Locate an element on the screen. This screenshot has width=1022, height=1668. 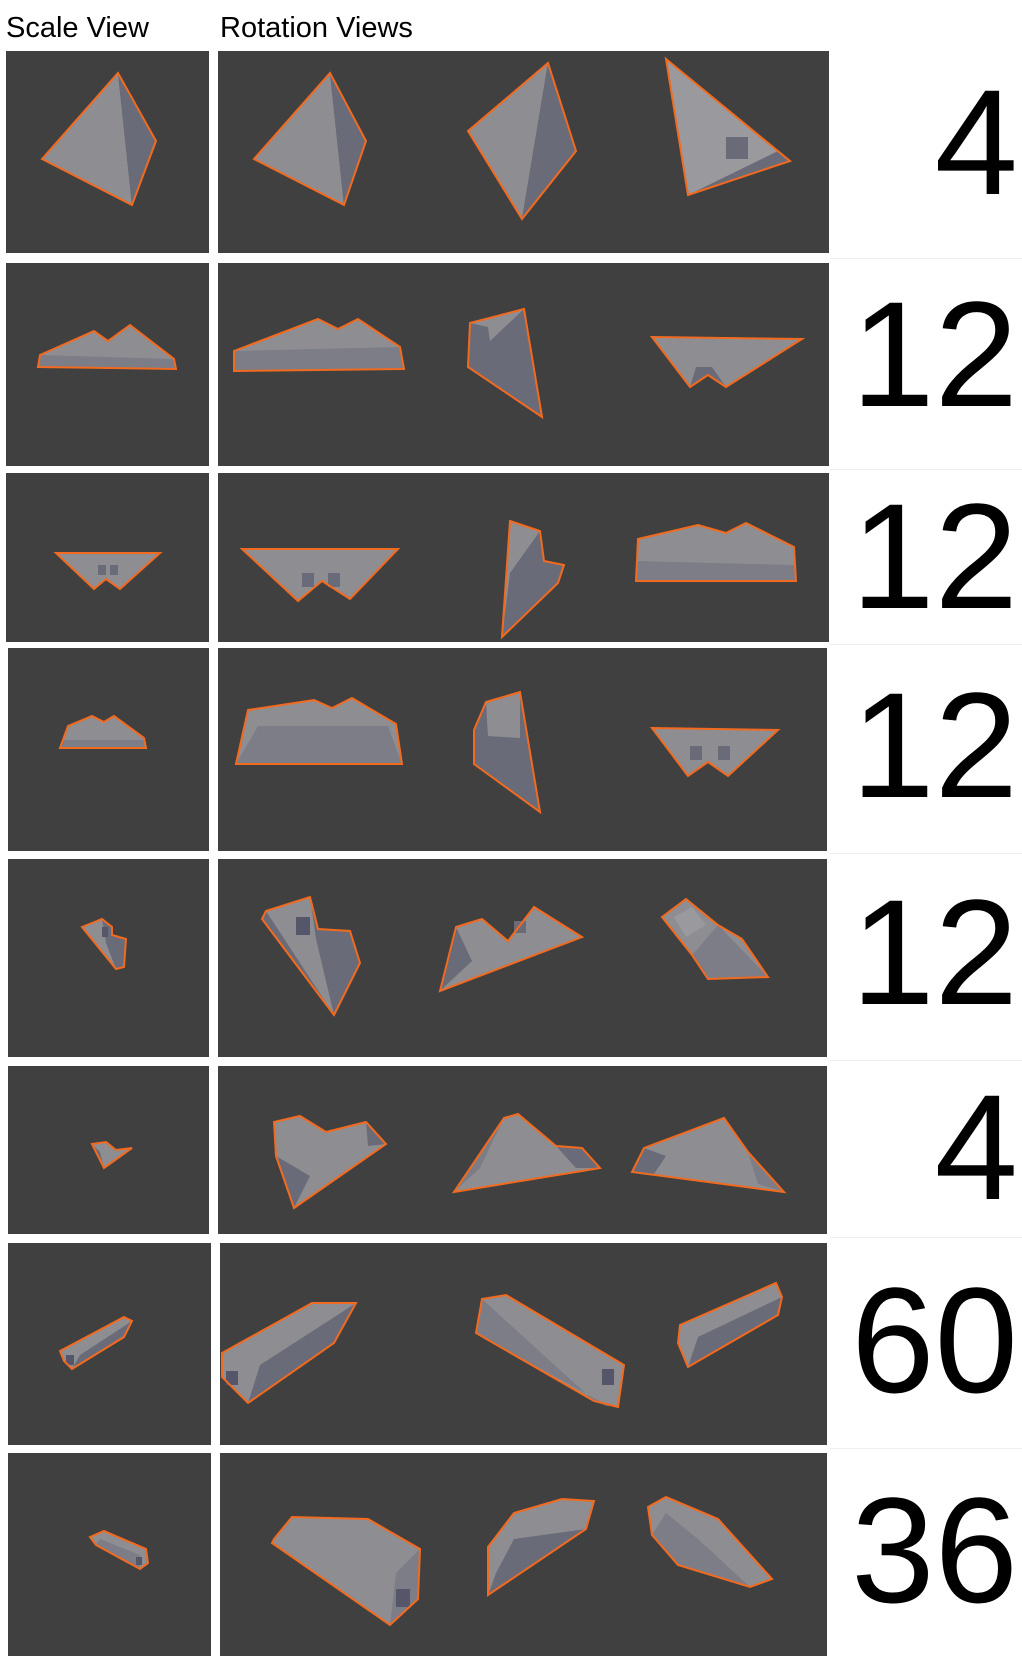
wedge-inverted-scale-render is located at coordinates (108, 571).